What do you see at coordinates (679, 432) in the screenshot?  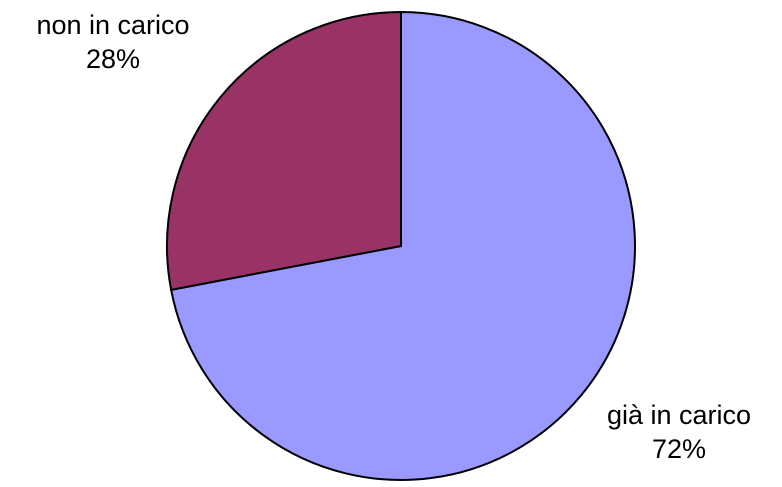 I see `slice-label-gia-in-carico: già in carico 72%` at bounding box center [679, 432].